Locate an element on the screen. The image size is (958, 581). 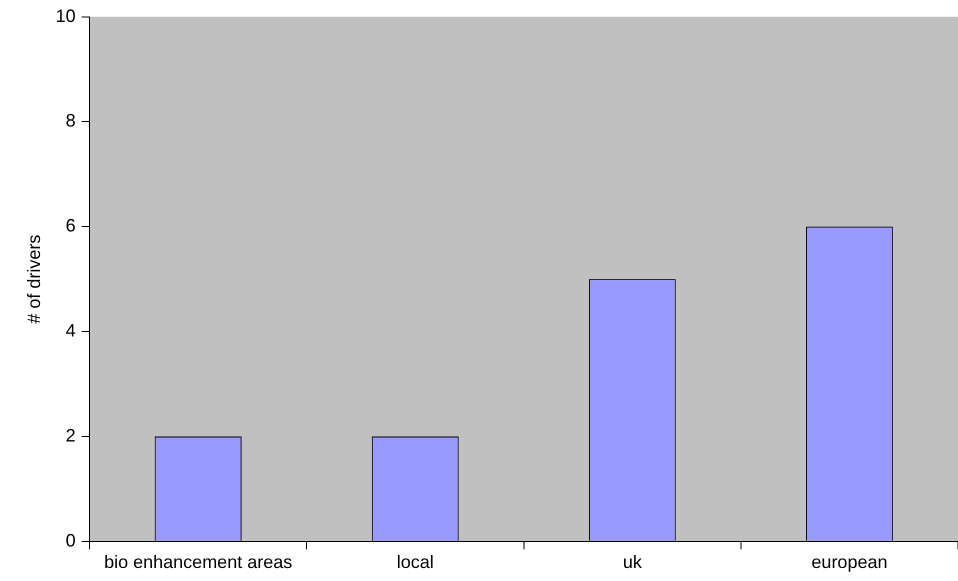
x-tick-label: european is located at coordinates (849, 562).